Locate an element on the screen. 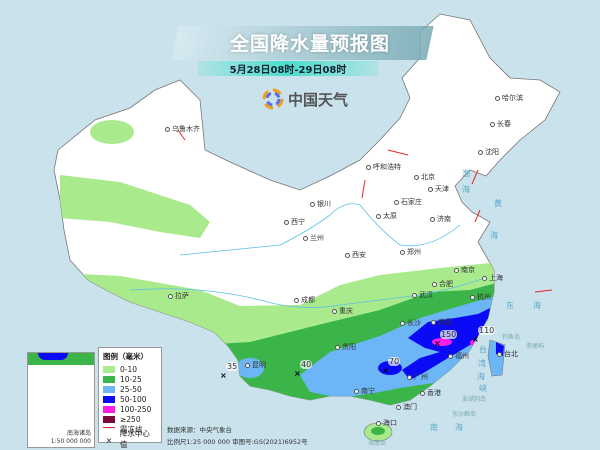 The height and width of the screenshot is (450, 600). city-label: 海口 is located at coordinates (386, 423).